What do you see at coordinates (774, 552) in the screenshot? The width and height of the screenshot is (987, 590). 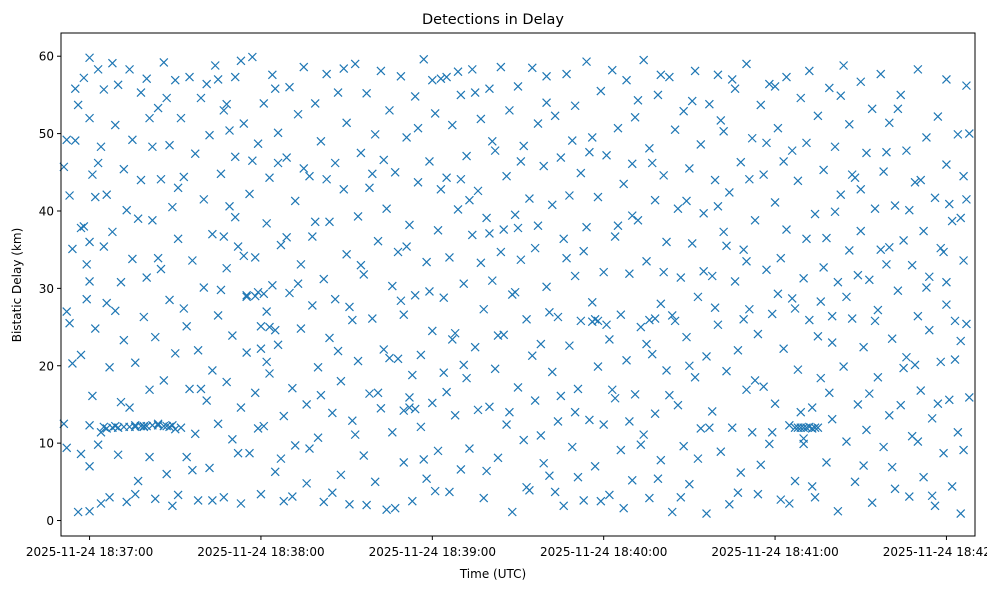 I see `x-tick-label: 2025-11-24 18:41:00` at bounding box center [774, 552].